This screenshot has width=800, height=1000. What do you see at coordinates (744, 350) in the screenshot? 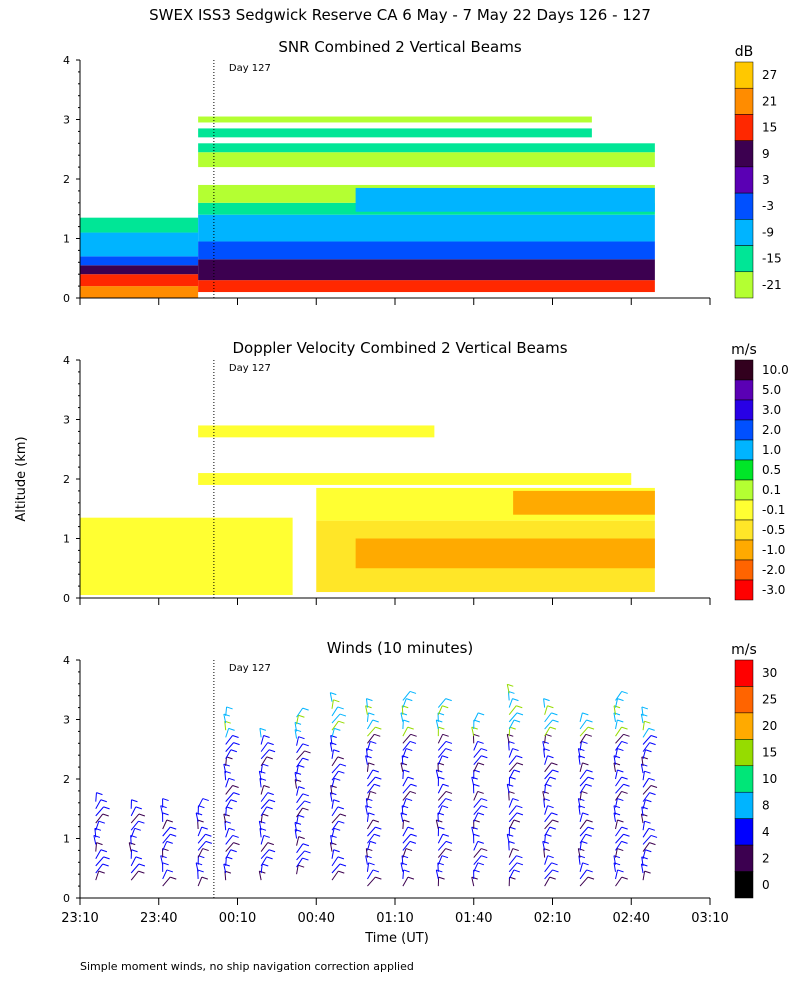
I see `colorbar-unit: m/s` at bounding box center [744, 350].